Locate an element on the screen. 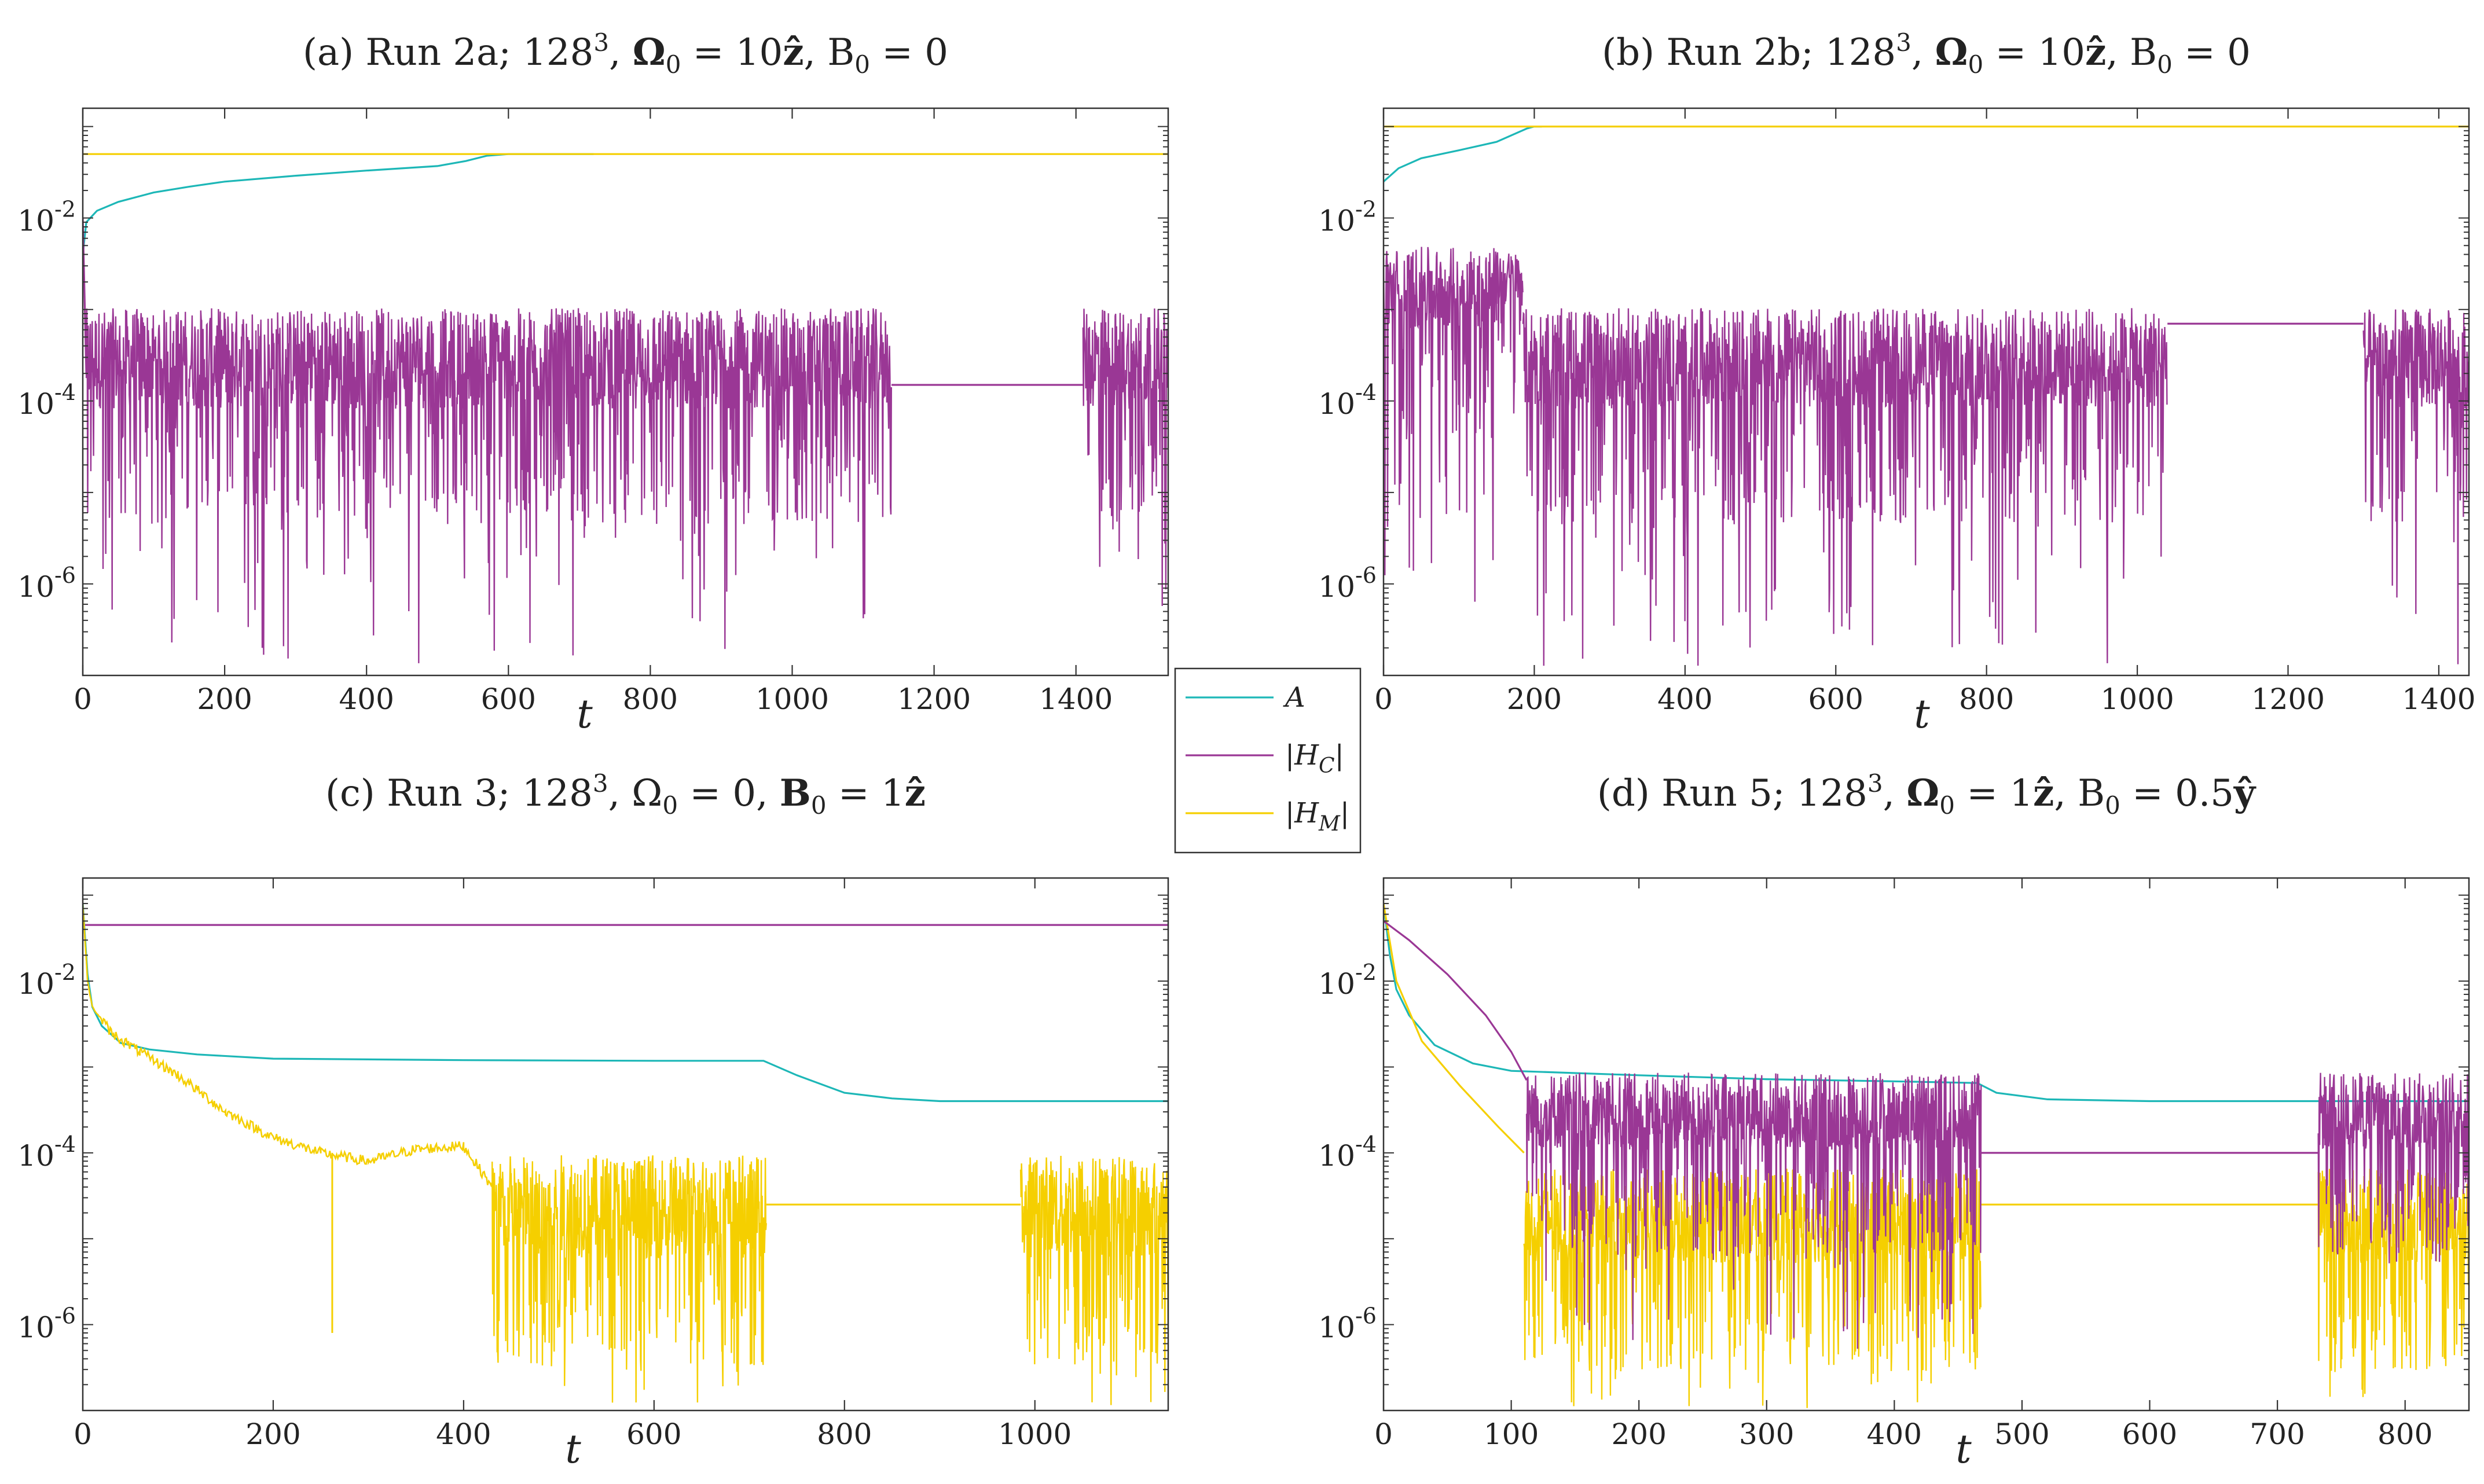  panel-title-2: (b) Run 2b; 1283, Ω0 = 10ẑ, B0 = 0 is located at coordinates (1926, 53).